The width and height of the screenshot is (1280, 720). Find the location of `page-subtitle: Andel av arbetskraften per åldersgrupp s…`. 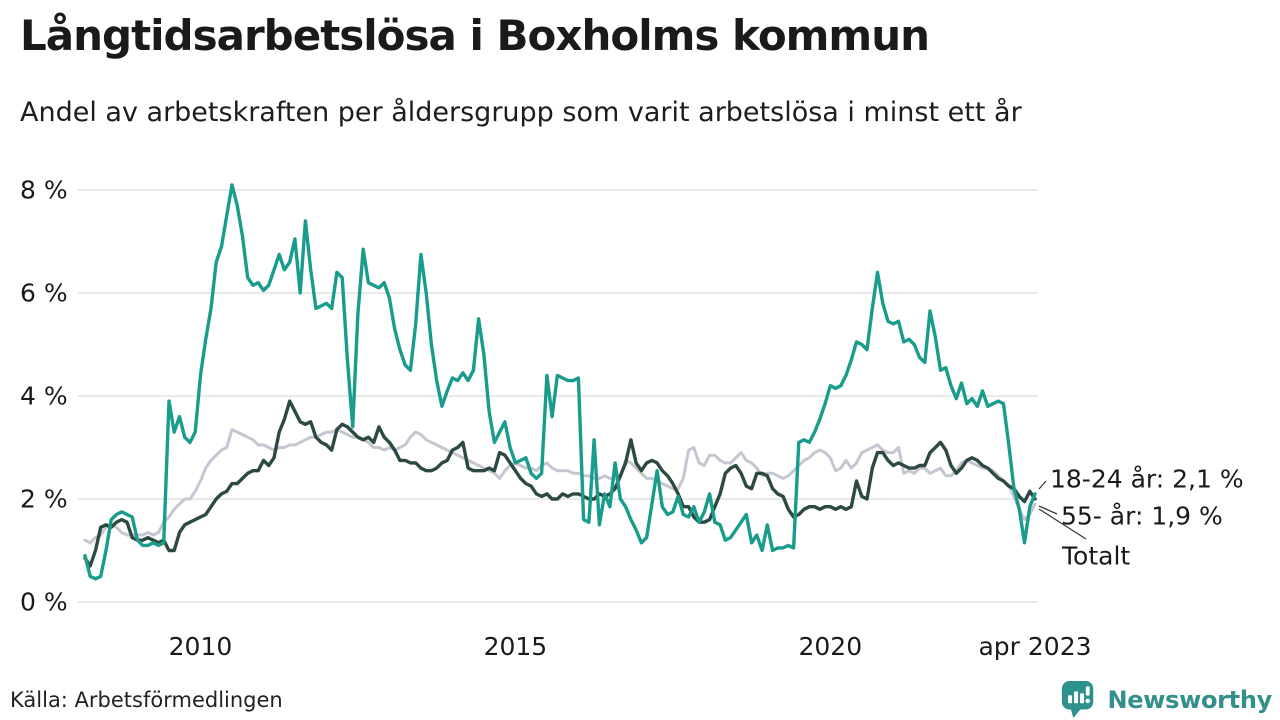

page-subtitle: Andel av arbetskraften per åldersgrupp s… is located at coordinates (521, 112).